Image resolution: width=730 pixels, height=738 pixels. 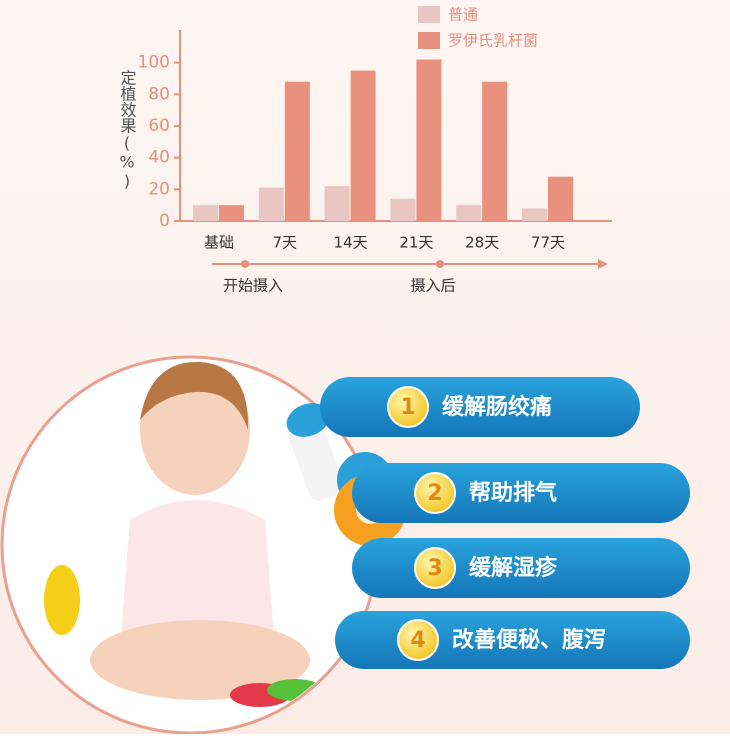 I want to click on x-tick-label: 21天, so click(x=416, y=243).